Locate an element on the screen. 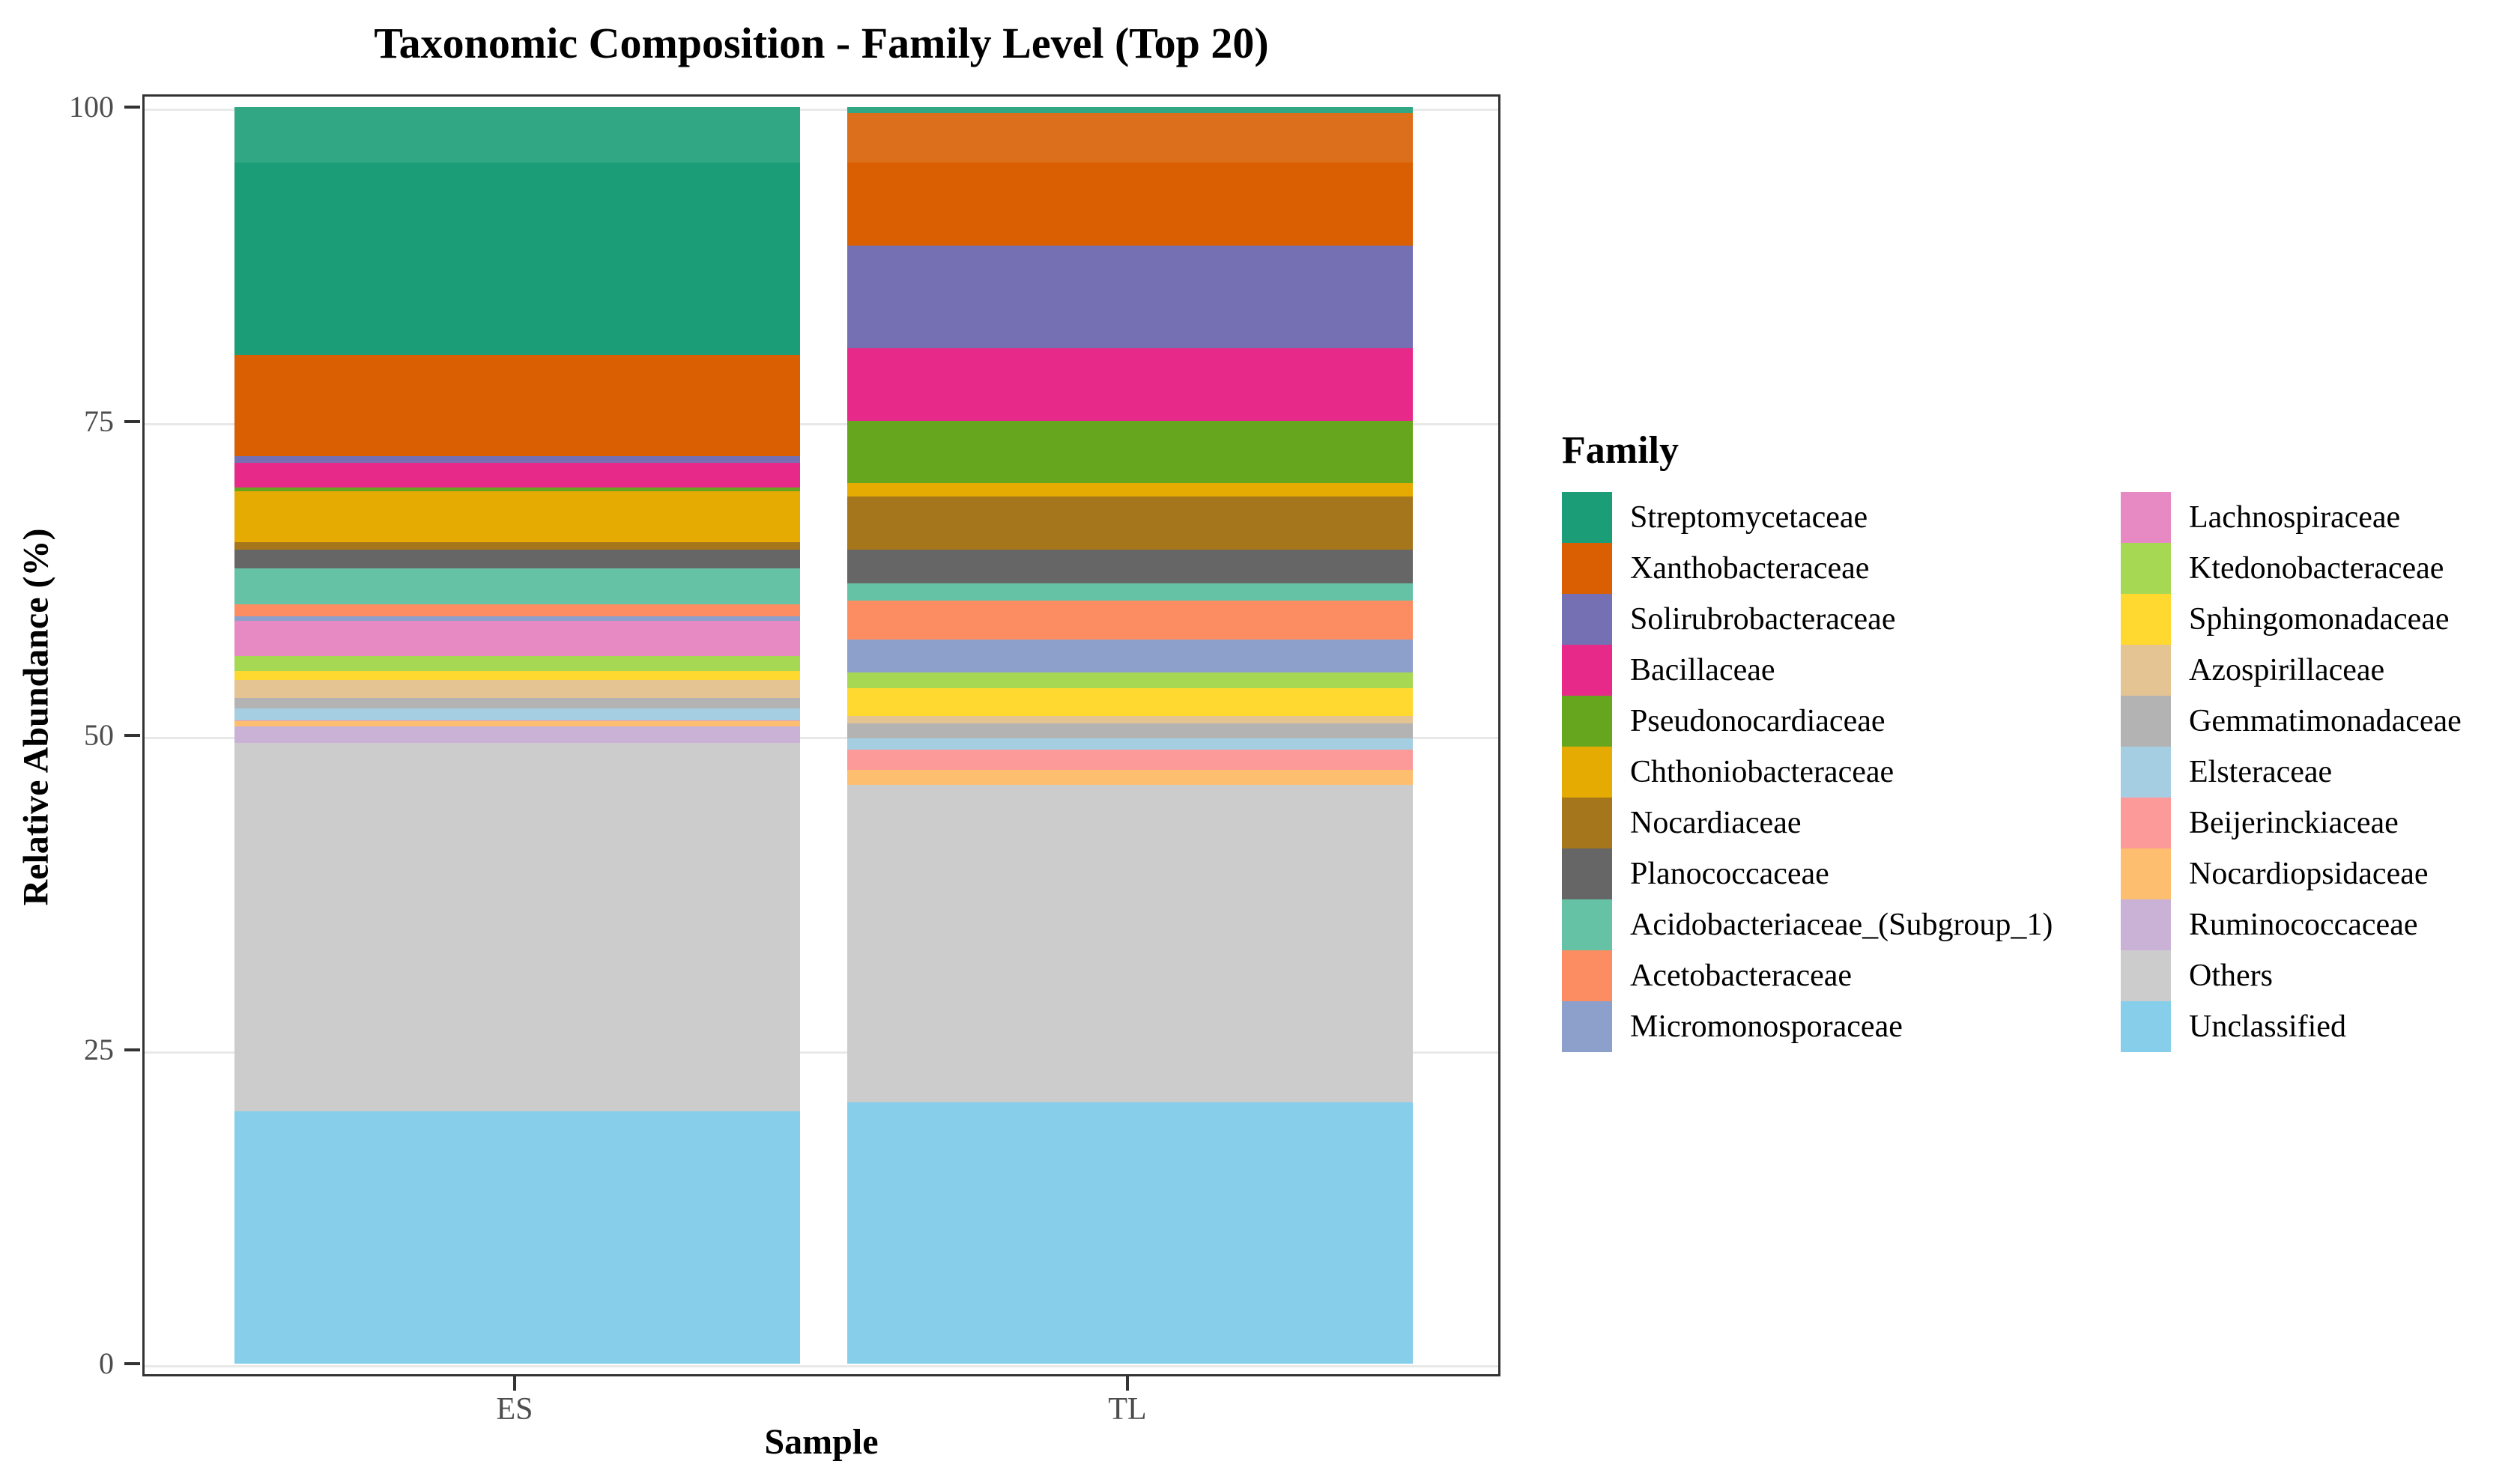  legend-swatch-Acetobacteraceae is located at coordinates (1587, 975).